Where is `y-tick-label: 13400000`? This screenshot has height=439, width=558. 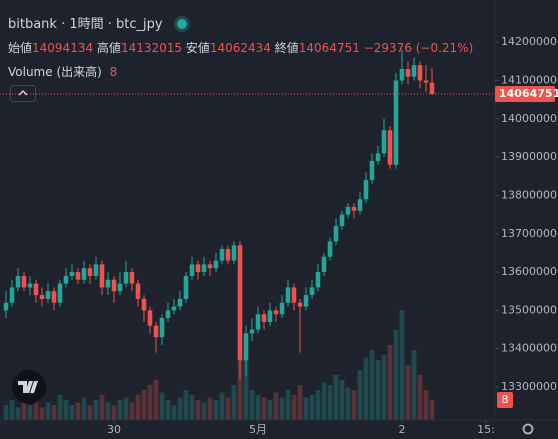 y-tick-label: 13400000 is located at coordinates (529, 348).